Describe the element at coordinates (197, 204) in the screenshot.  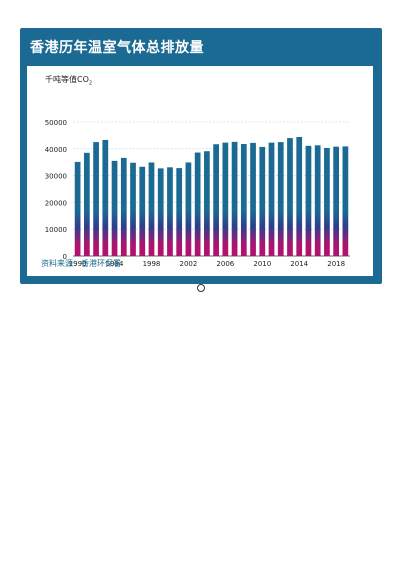
I see `bar-2003` at that location.